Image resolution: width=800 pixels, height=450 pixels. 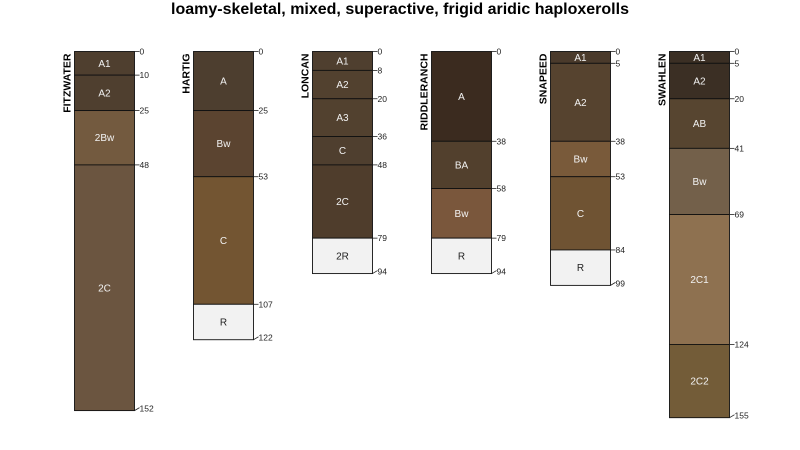 I want to click on profile-hartig: A Bw C R 0 25 53 107 122 HARTIG, so click(x=227, y=195).